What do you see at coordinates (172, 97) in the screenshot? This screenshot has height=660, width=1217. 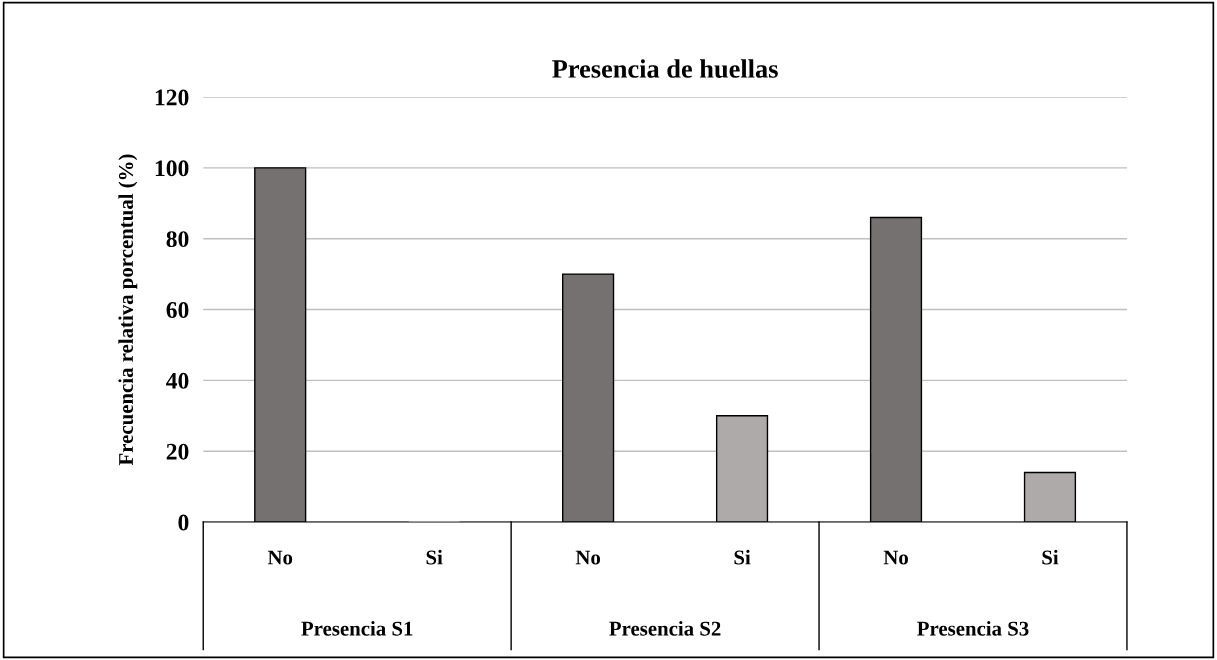 I see `y-tick-label: 120` at bounding box center [172, 97].